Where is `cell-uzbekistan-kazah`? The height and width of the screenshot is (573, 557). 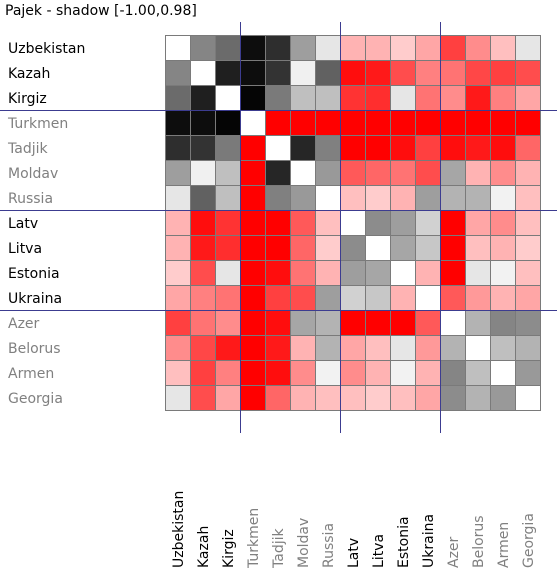 cell-uzbekistan-kazah is located at coordinates (203, 48).